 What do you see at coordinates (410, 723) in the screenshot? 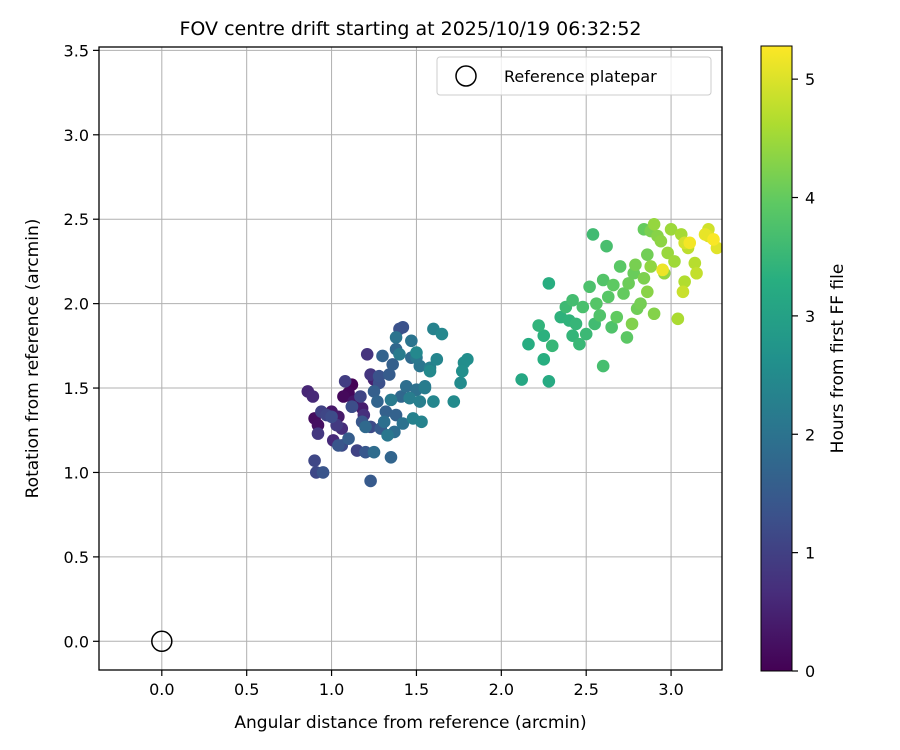
I see `x-axis-label: Angular distance from reference (arcmin)` at bounding box center [410, 723].